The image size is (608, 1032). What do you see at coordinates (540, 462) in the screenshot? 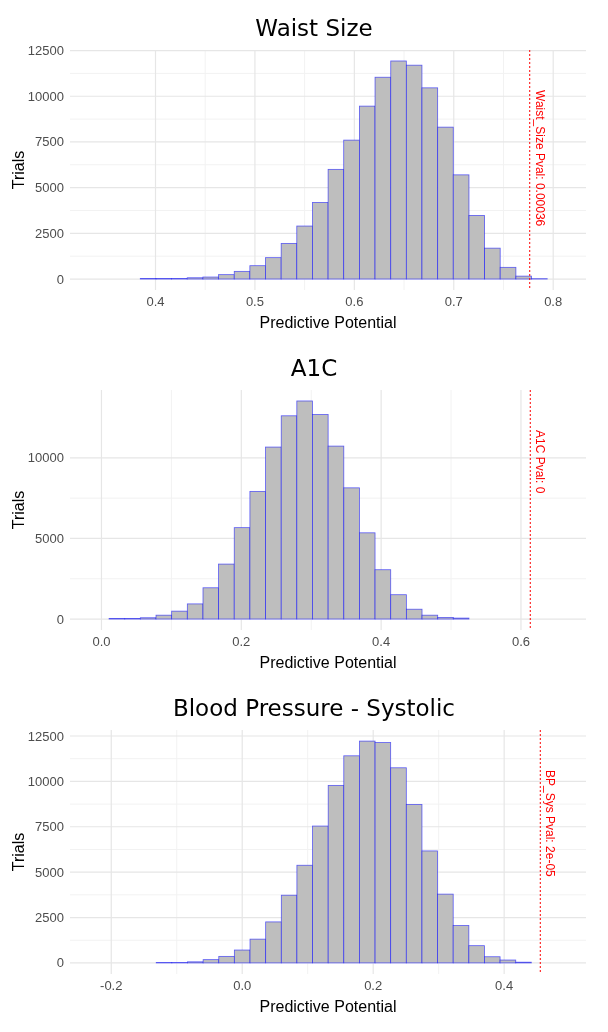
I see `annotation: A1C Pval: 0` at bounding box center [540, 462].